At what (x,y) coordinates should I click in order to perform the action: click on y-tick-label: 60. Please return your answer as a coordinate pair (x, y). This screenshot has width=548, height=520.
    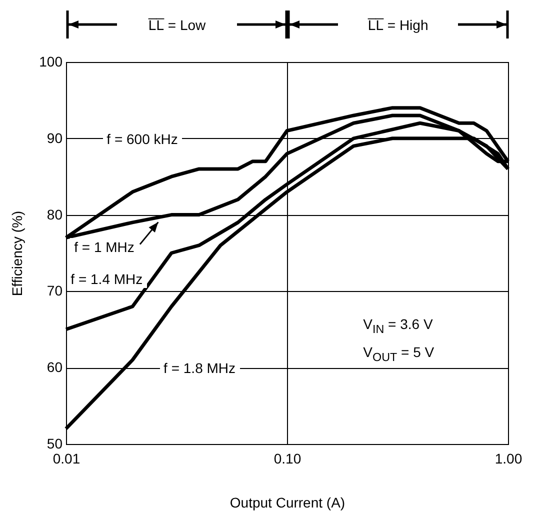
    Looking at the image, I should click on (54, 367).